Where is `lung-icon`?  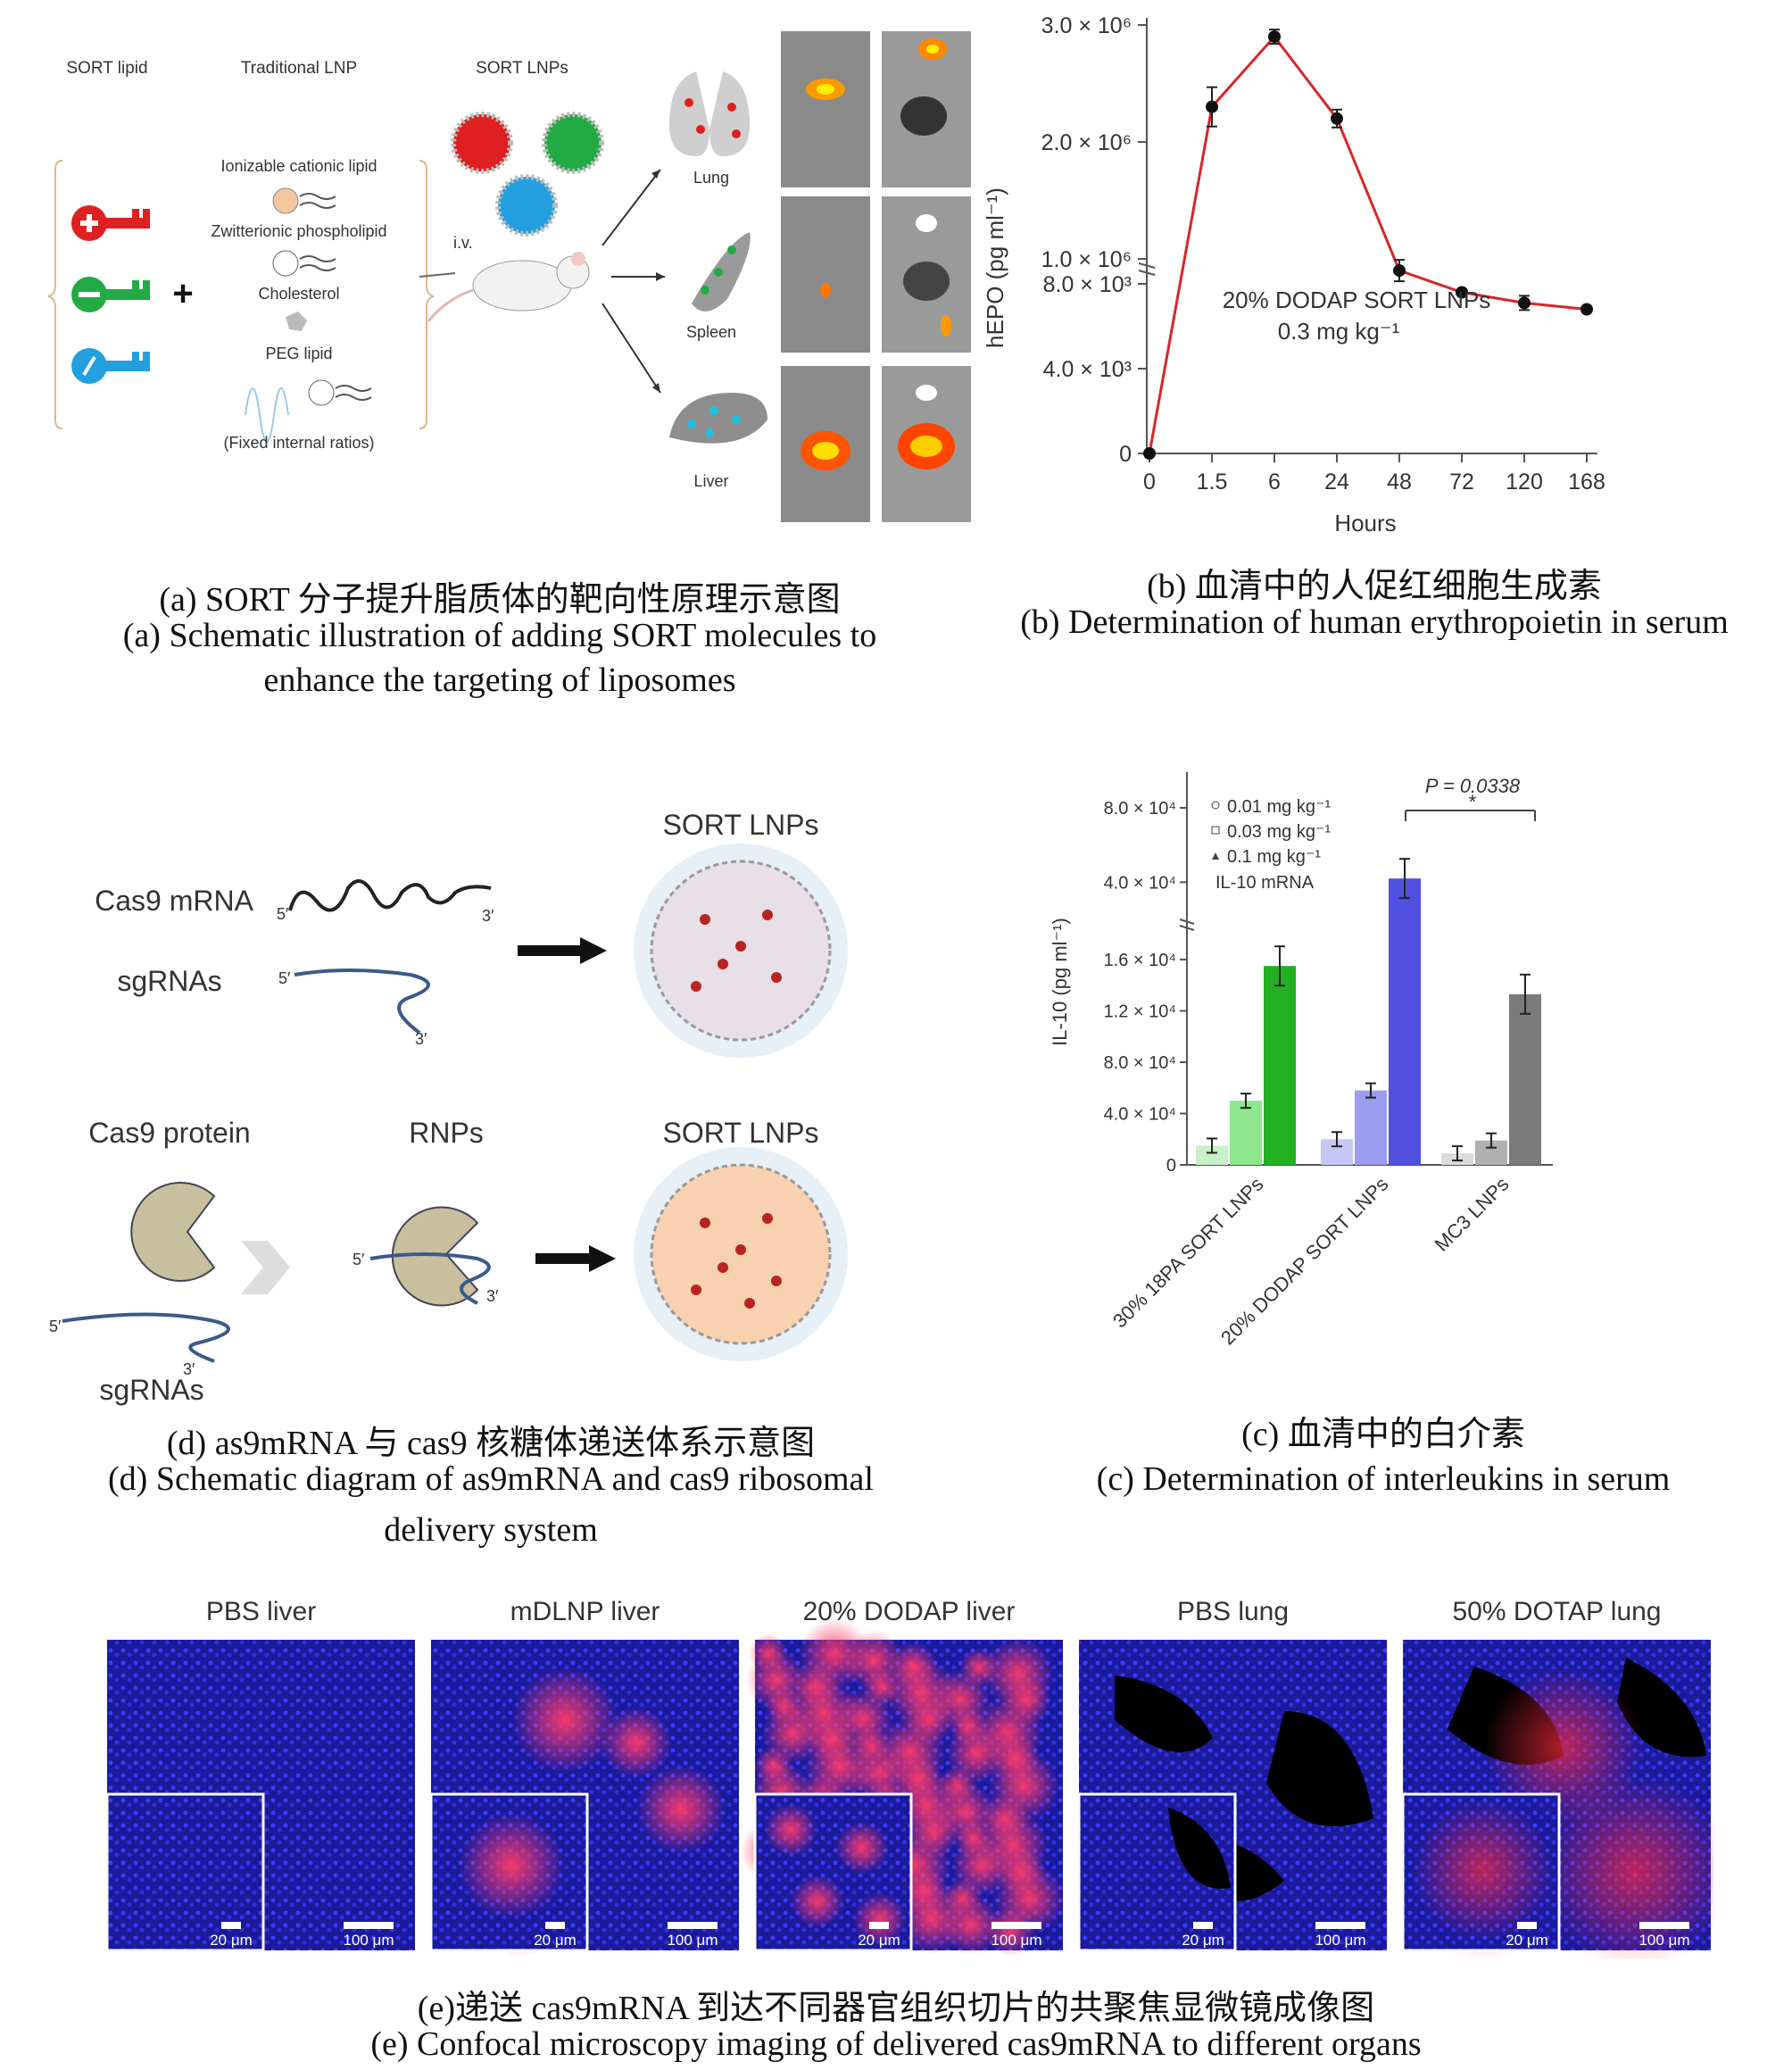
lung-icon is located at coordinates (709, 113).